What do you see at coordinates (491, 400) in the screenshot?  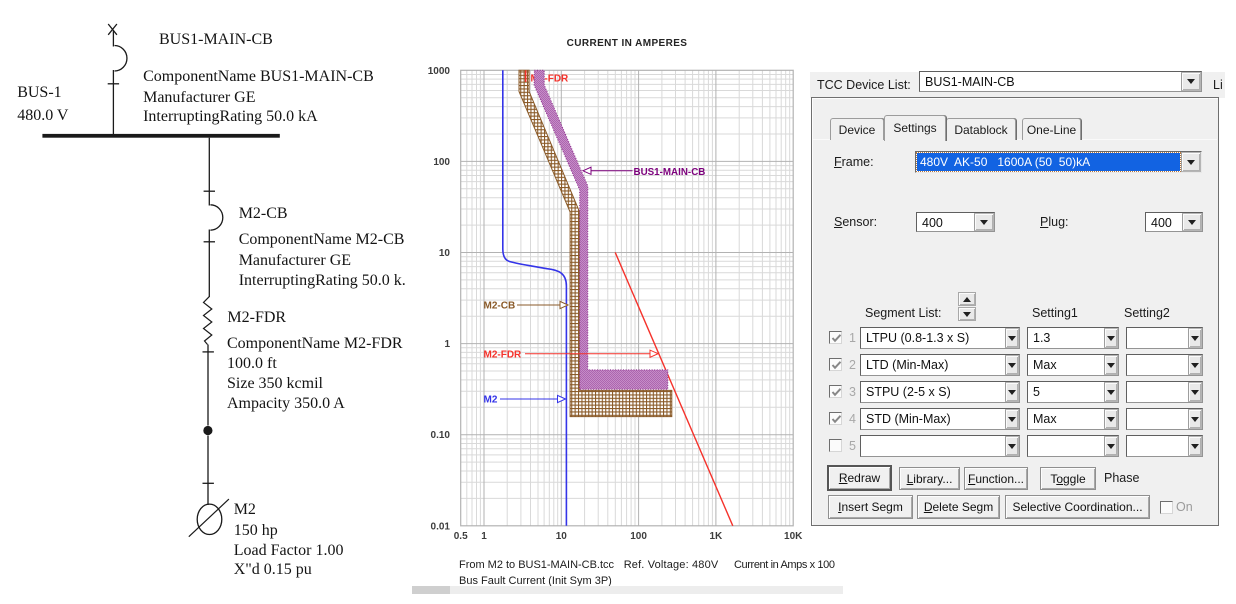 I see `svg-text: M2` at bounding box center [491, 400].